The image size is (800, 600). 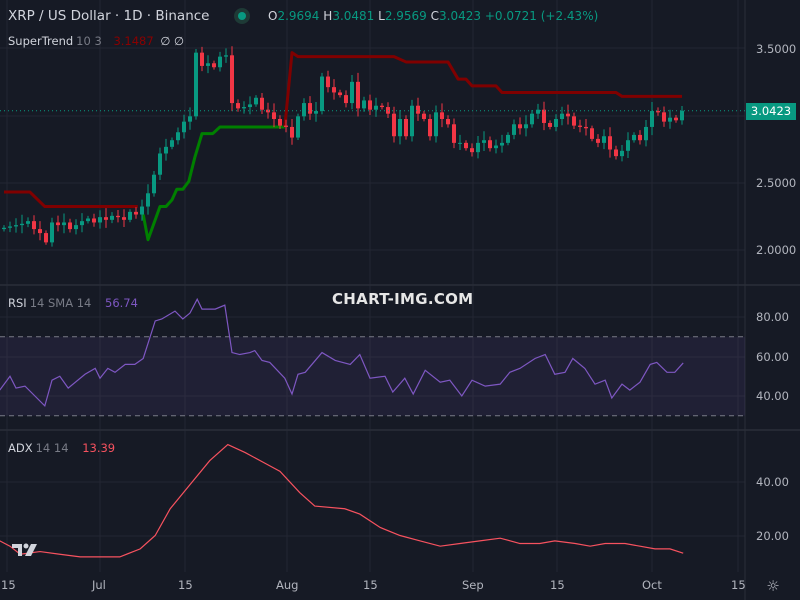 I want to click on settings-icon: ☼, so click(x=773, y=586).